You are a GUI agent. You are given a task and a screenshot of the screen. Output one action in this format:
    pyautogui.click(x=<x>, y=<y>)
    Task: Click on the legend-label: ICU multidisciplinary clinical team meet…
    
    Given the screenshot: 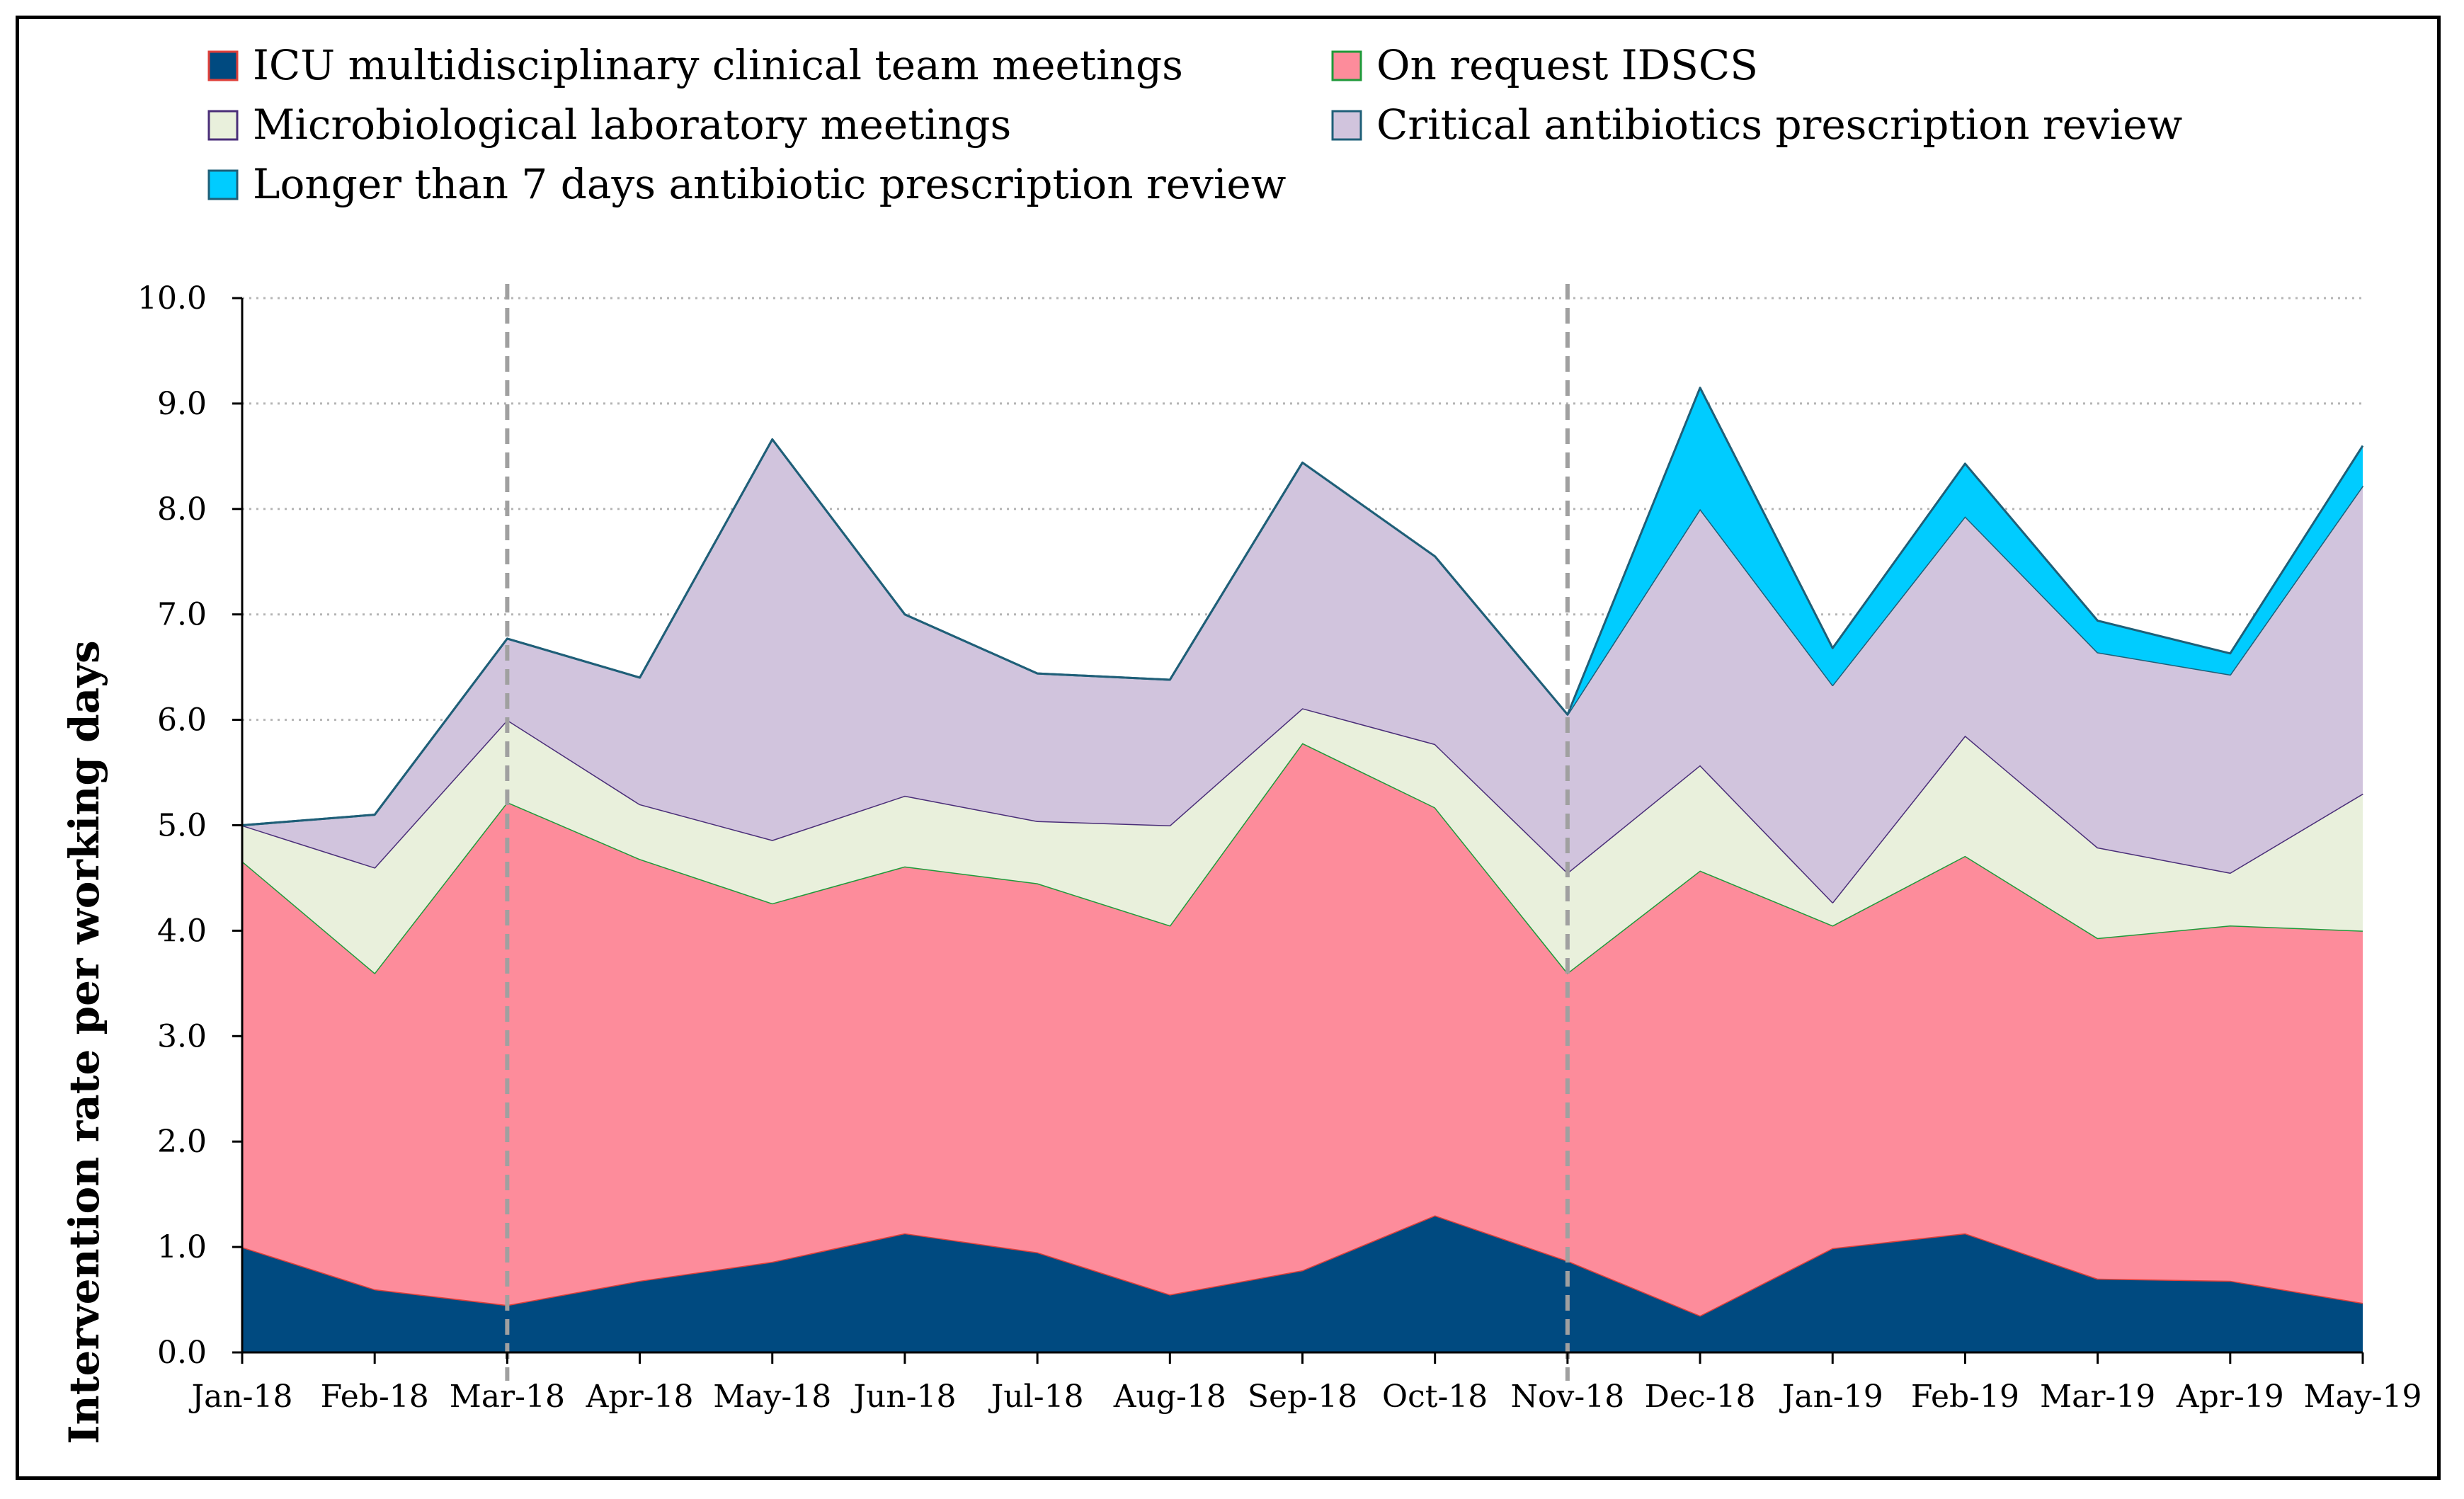 What is the action you would take?
    pyautogui.click(x=718, y=65)
    